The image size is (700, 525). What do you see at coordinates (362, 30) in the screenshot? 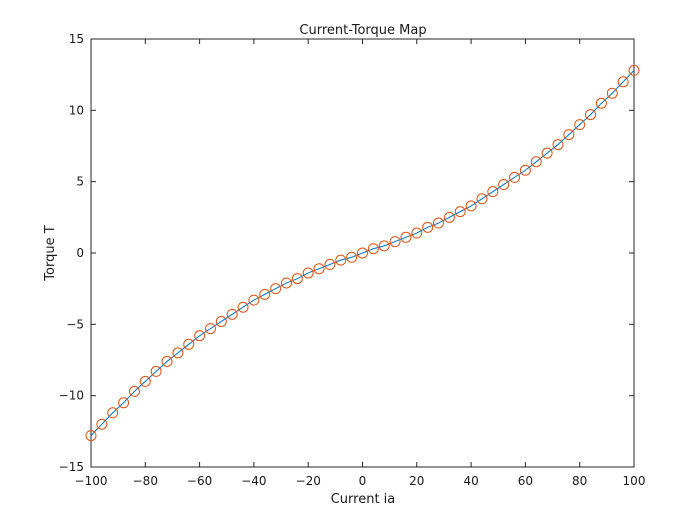
I see `chart-title: Current-Torque Map` at bounding box center [362, 30].